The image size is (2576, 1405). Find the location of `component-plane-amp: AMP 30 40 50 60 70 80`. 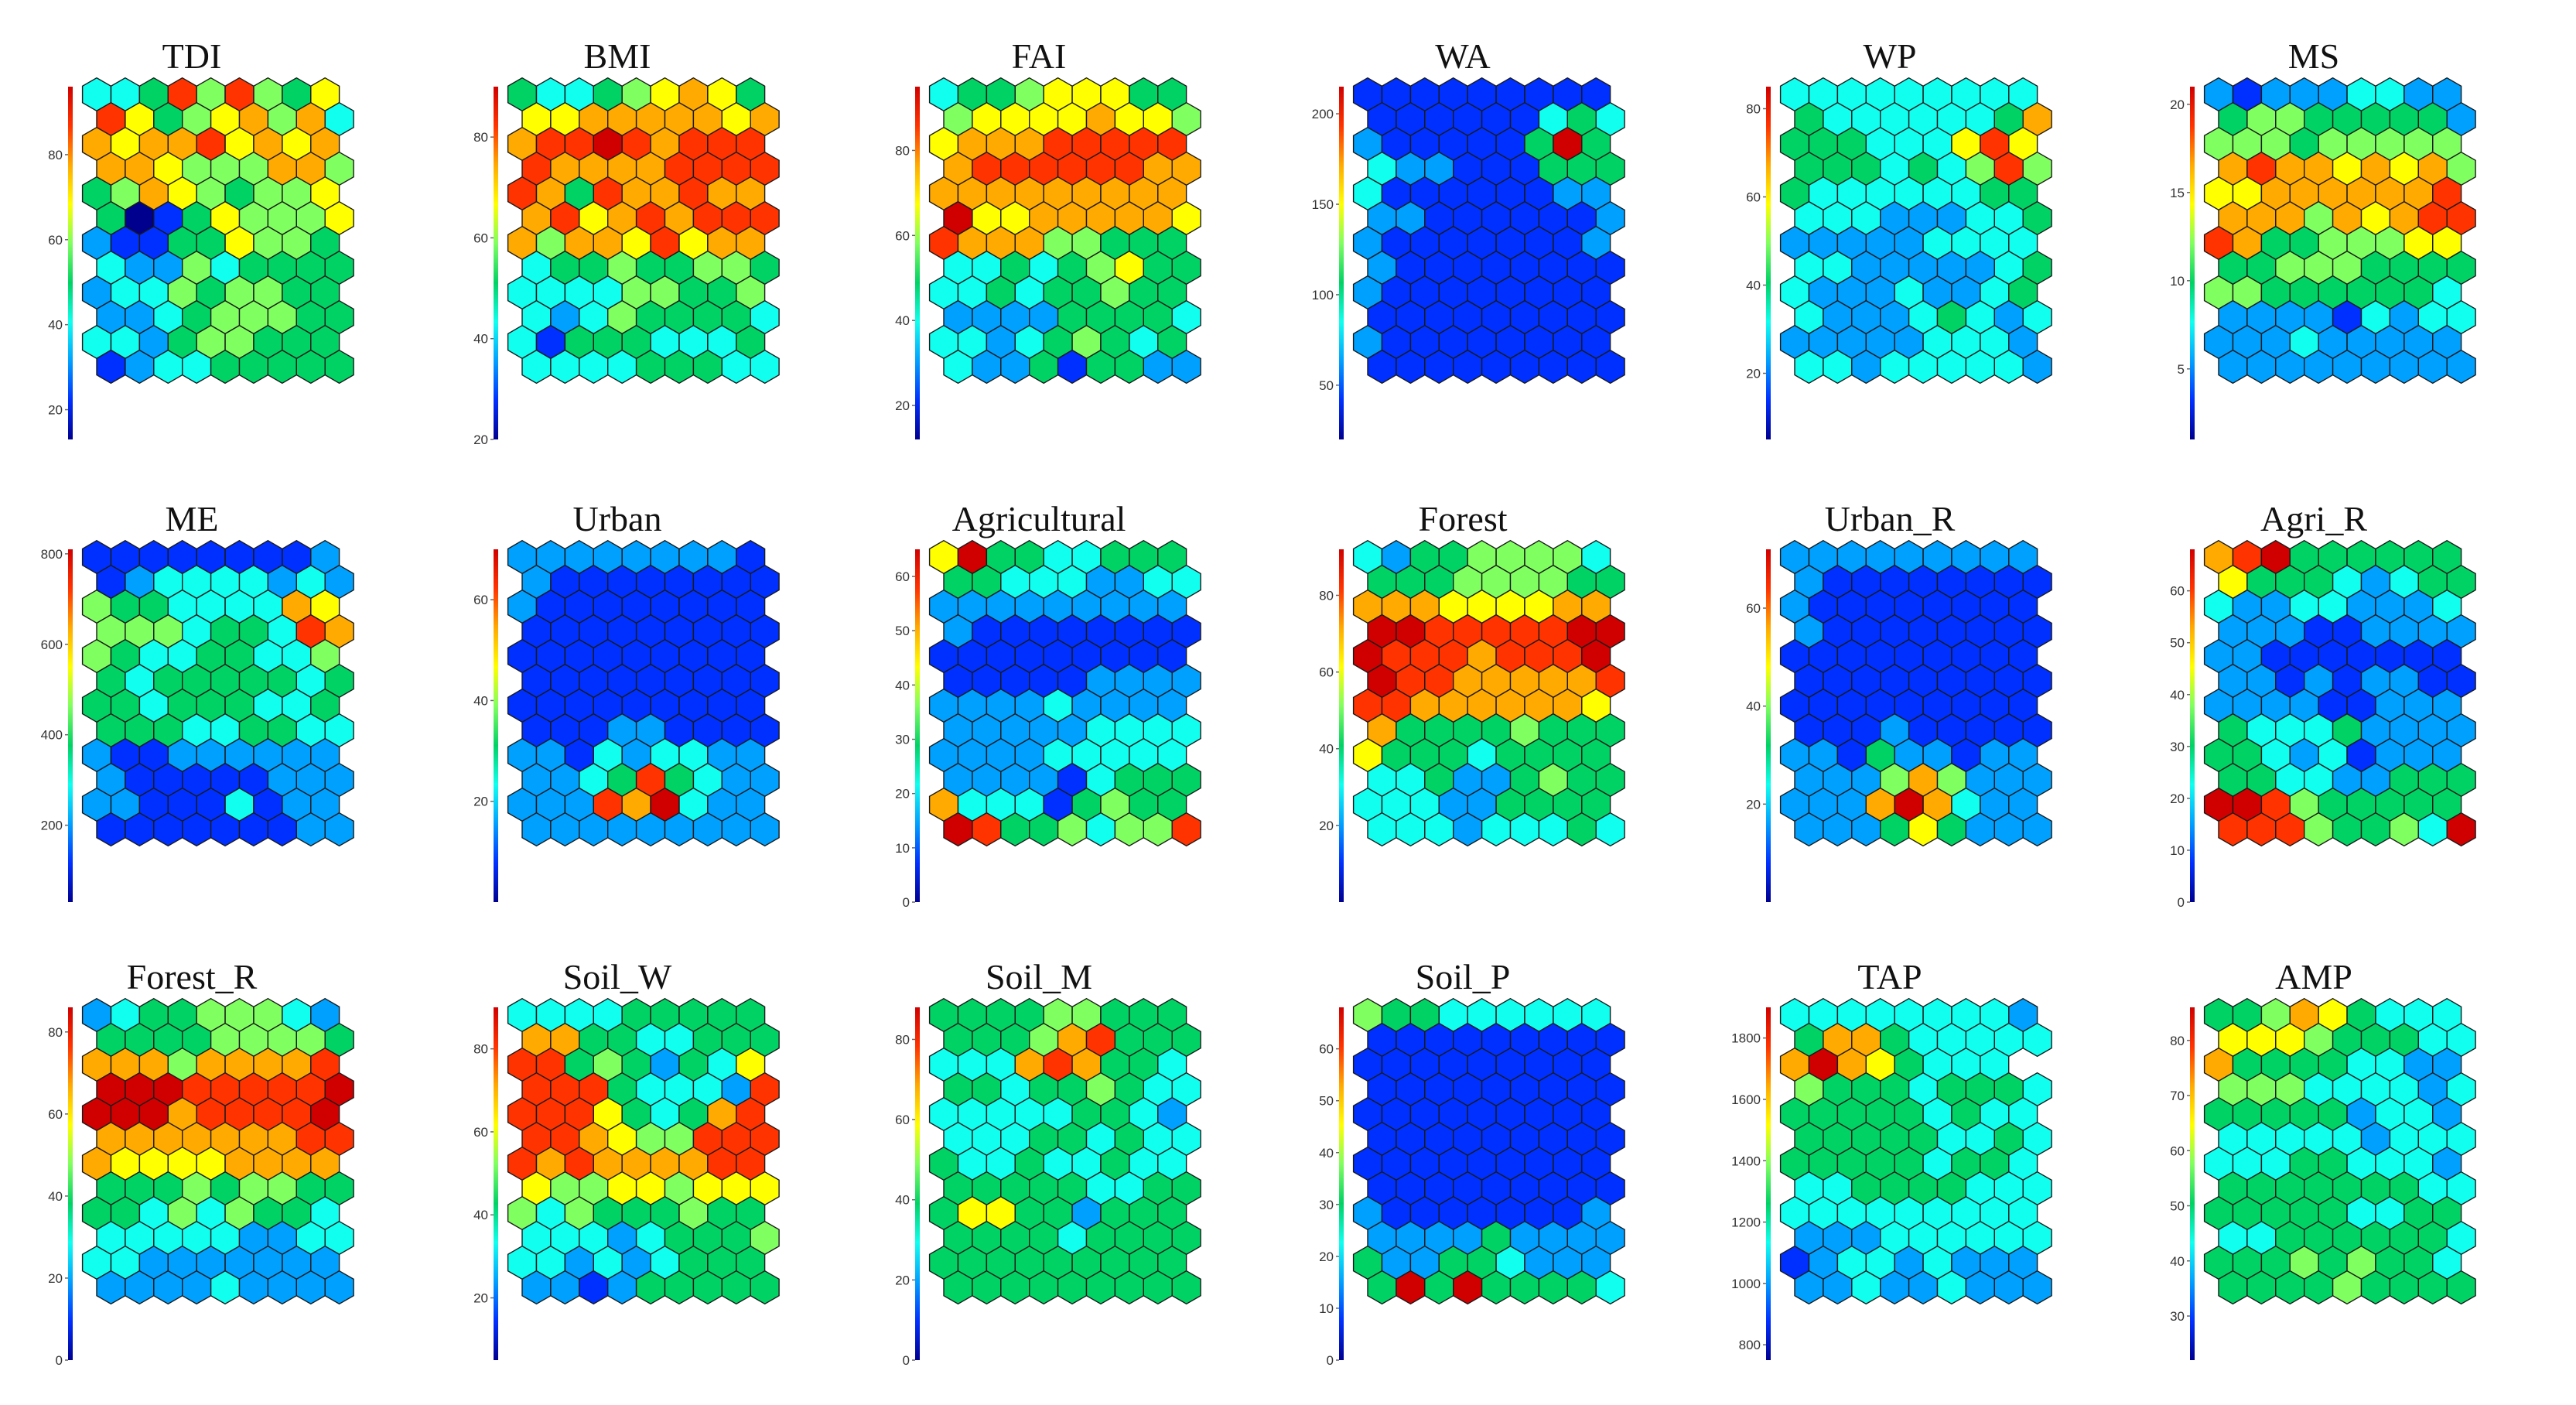

component-plane-amp: AMP 30 40 50 60 70 80 is located at coordinates (2323, 1159).